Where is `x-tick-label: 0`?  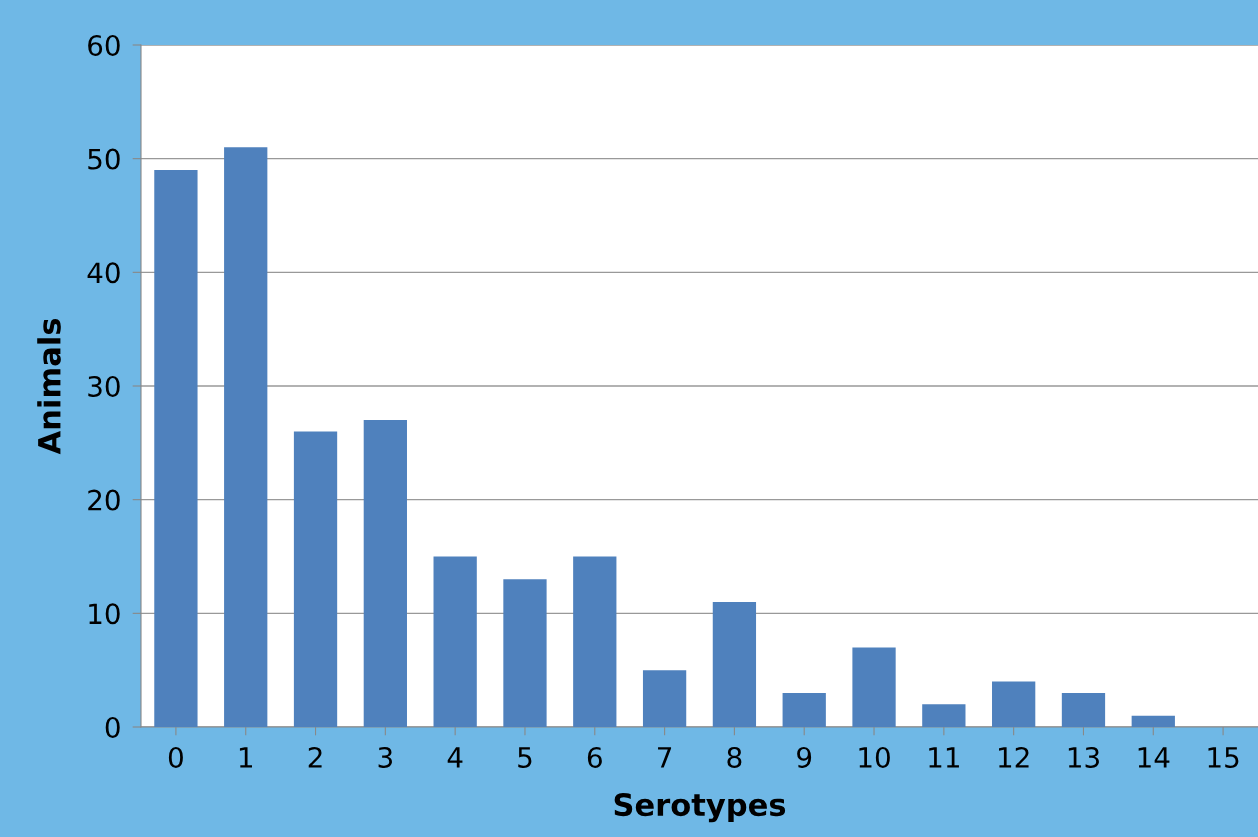
x-tick-label: 0 is located at coordinates (175, 757).